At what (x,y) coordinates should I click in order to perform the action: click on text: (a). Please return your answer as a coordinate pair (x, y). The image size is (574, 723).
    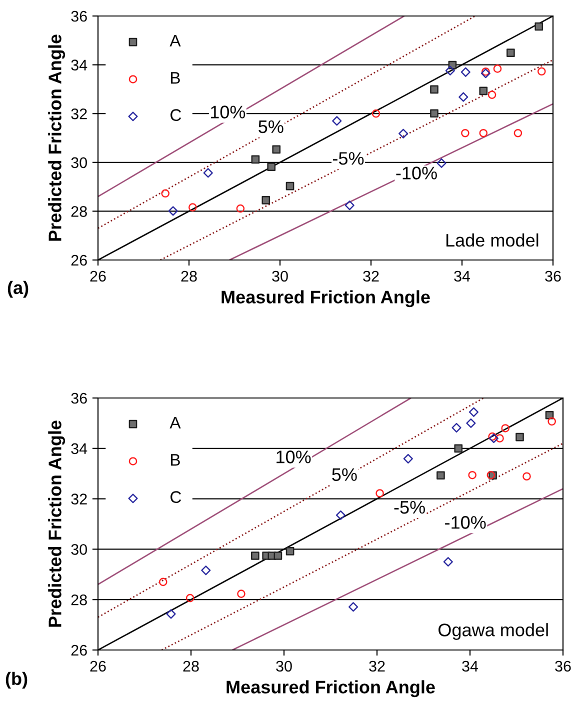
    Looking at the image, I should click on (18, 289).